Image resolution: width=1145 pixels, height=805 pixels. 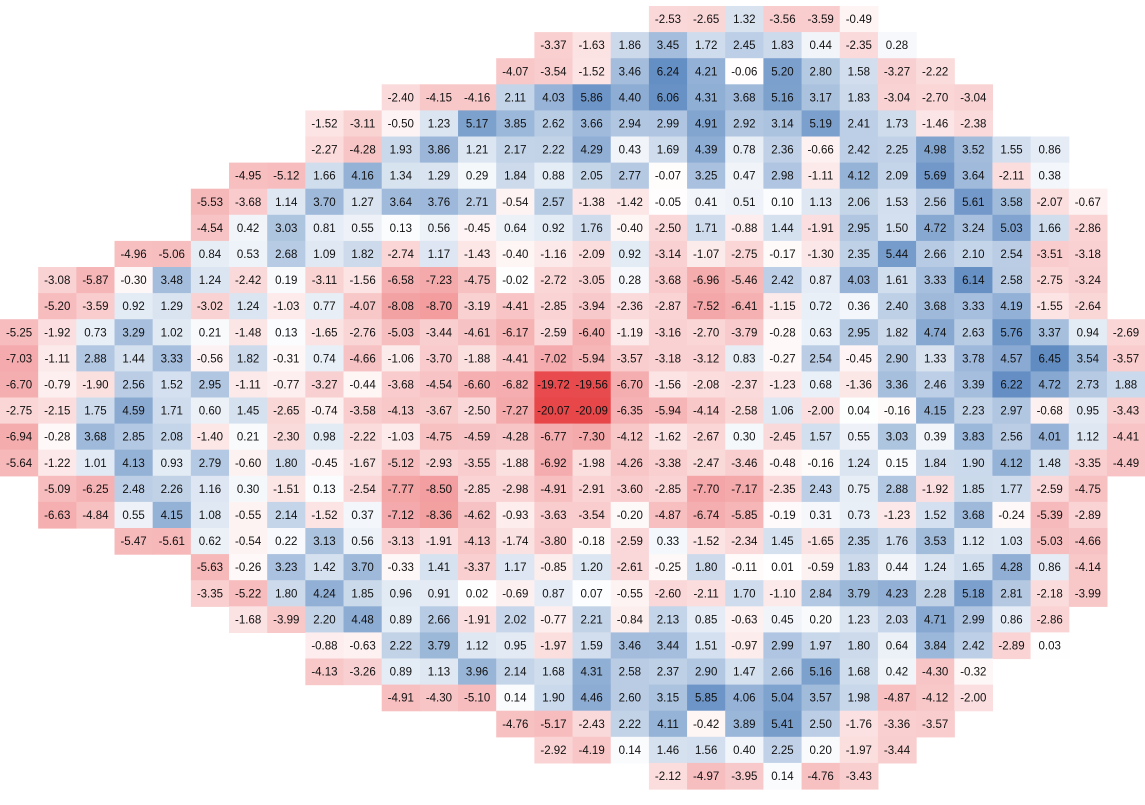 What do you see at coordinates (401, 229) in the screenshot?
I see `cell-value-label: 0.13` at bounding box center [401, 229].